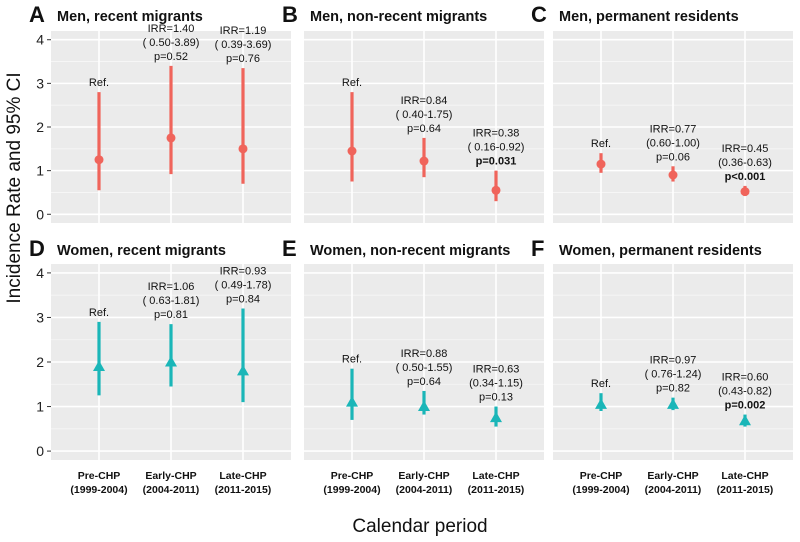  What do you see at coordinates (745, 392) in the screenshot?
I see `ci-annotation-line: (0.43-0.82)` at bounding box center [745, 392].